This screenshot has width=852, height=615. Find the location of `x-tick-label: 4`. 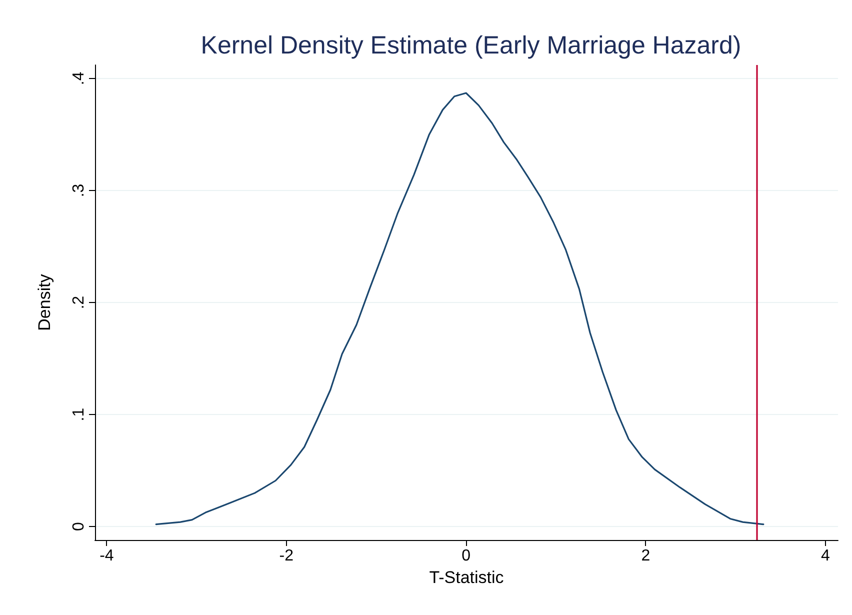

x-tick-label: 4 is located at coordinates (825, 556).